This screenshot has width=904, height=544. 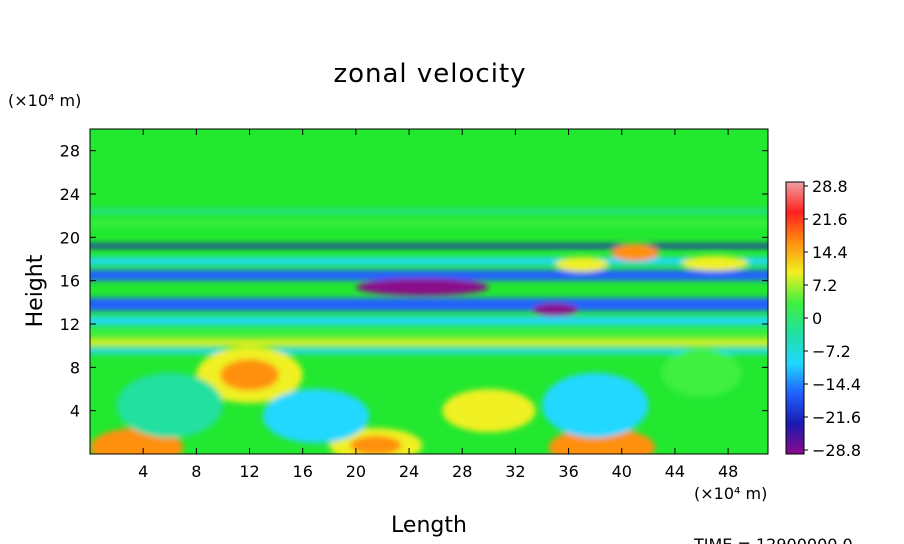 What do you see at coordinates (836, 417) in the screenshot?
I see `colorbar-tick-label: −21.6` at bounding box center [836, 417].